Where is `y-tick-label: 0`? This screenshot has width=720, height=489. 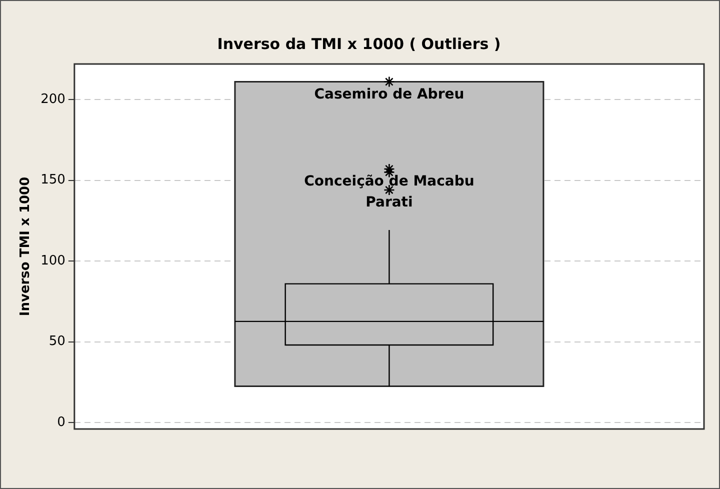
y-tick-label: 0 is located at coordinates (61, 422).